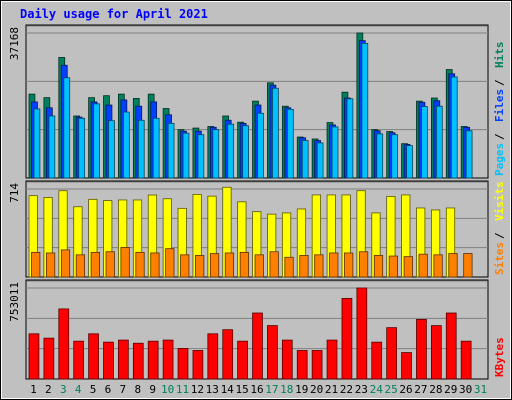  What do you see at coordinates (63, 389) in the screenshot?
I see `x-tick-label-3: 3` at bounding box center [63, 389].